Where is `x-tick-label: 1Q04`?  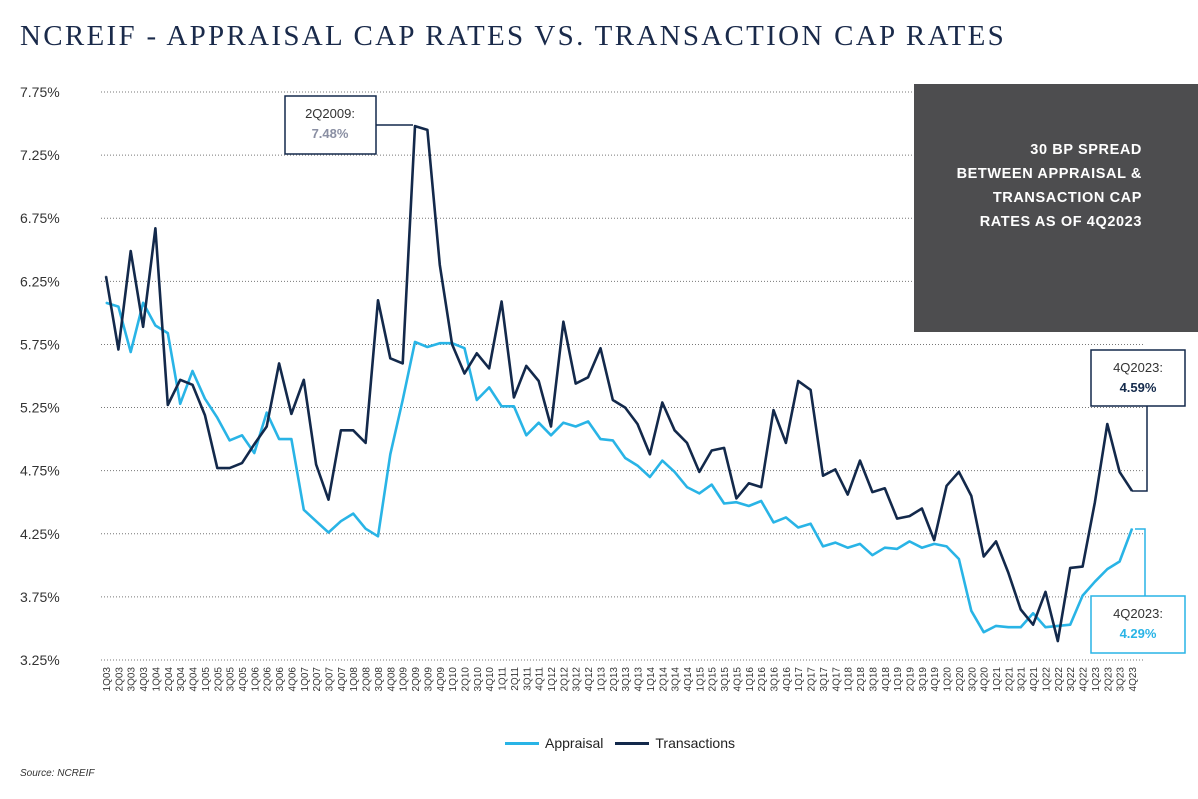 x-tick-label: 1Q04 is located at coordinates (156, 679).